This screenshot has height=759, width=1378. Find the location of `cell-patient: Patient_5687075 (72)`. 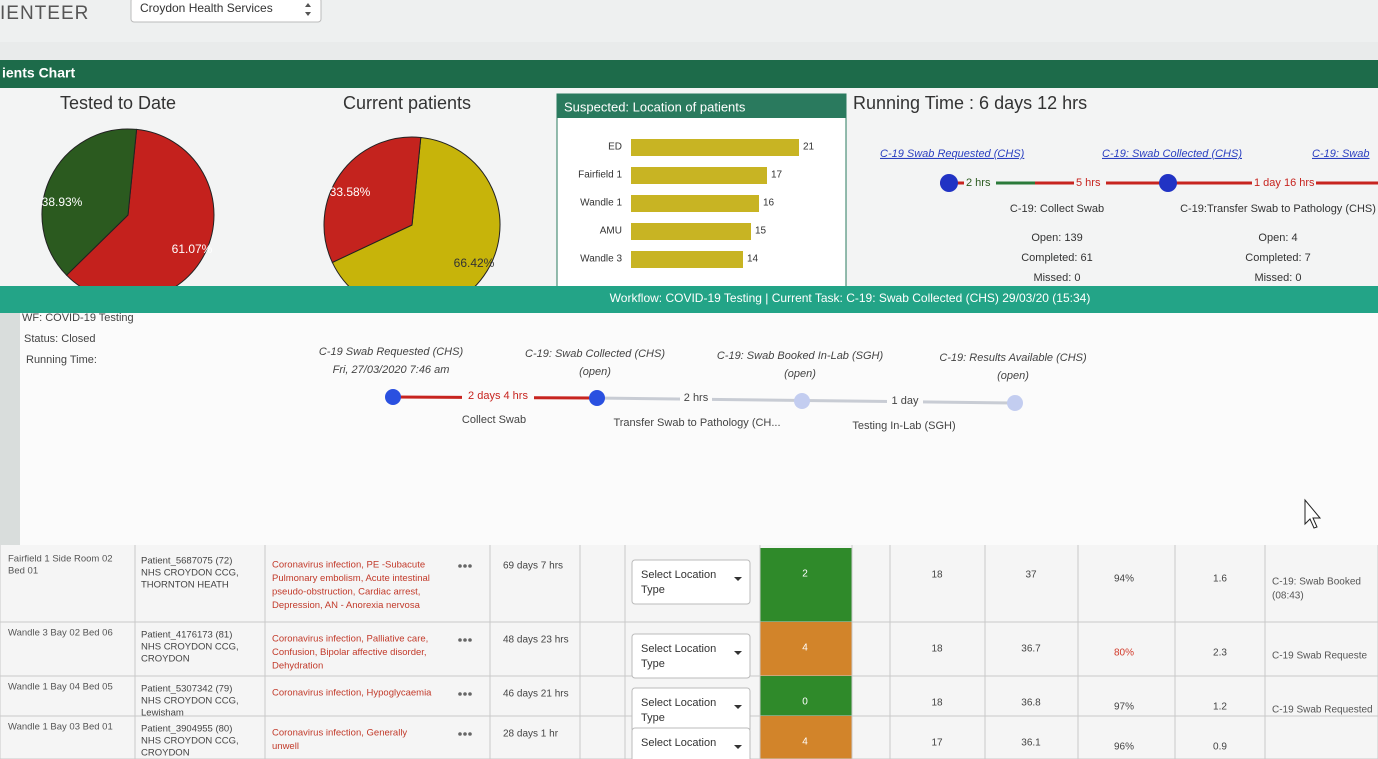

cell-patient: Patient_5687075 (72) is located at coordinates (186, 561).